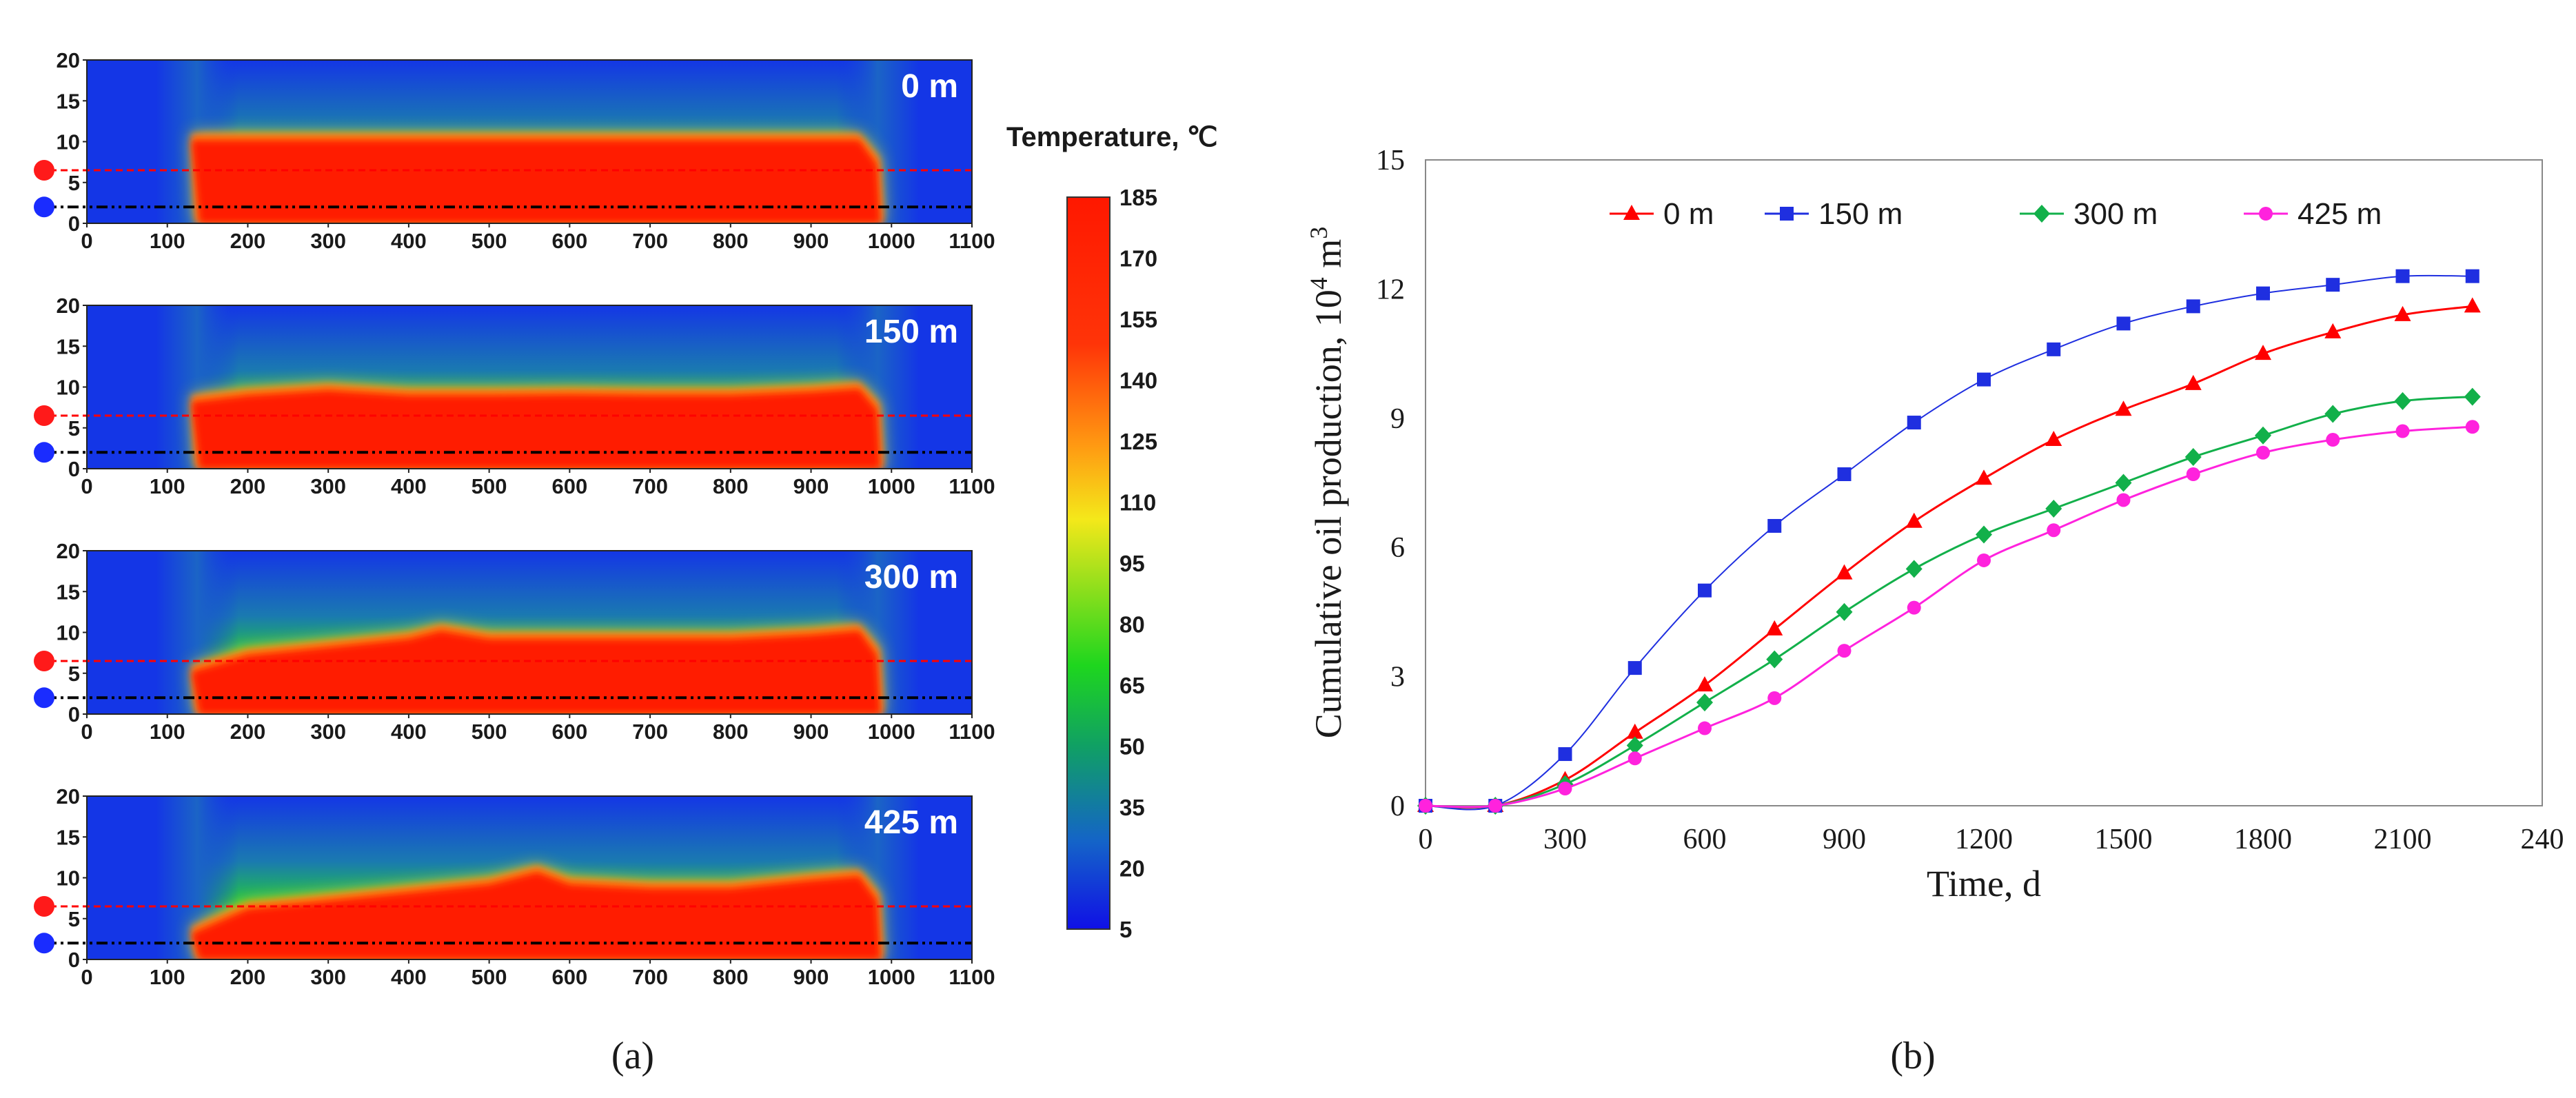 Image resolution: width=2576 pixels, height=1098 pixels. I want to click on heatmap-panel-label: 425 m, so click(911, 822).